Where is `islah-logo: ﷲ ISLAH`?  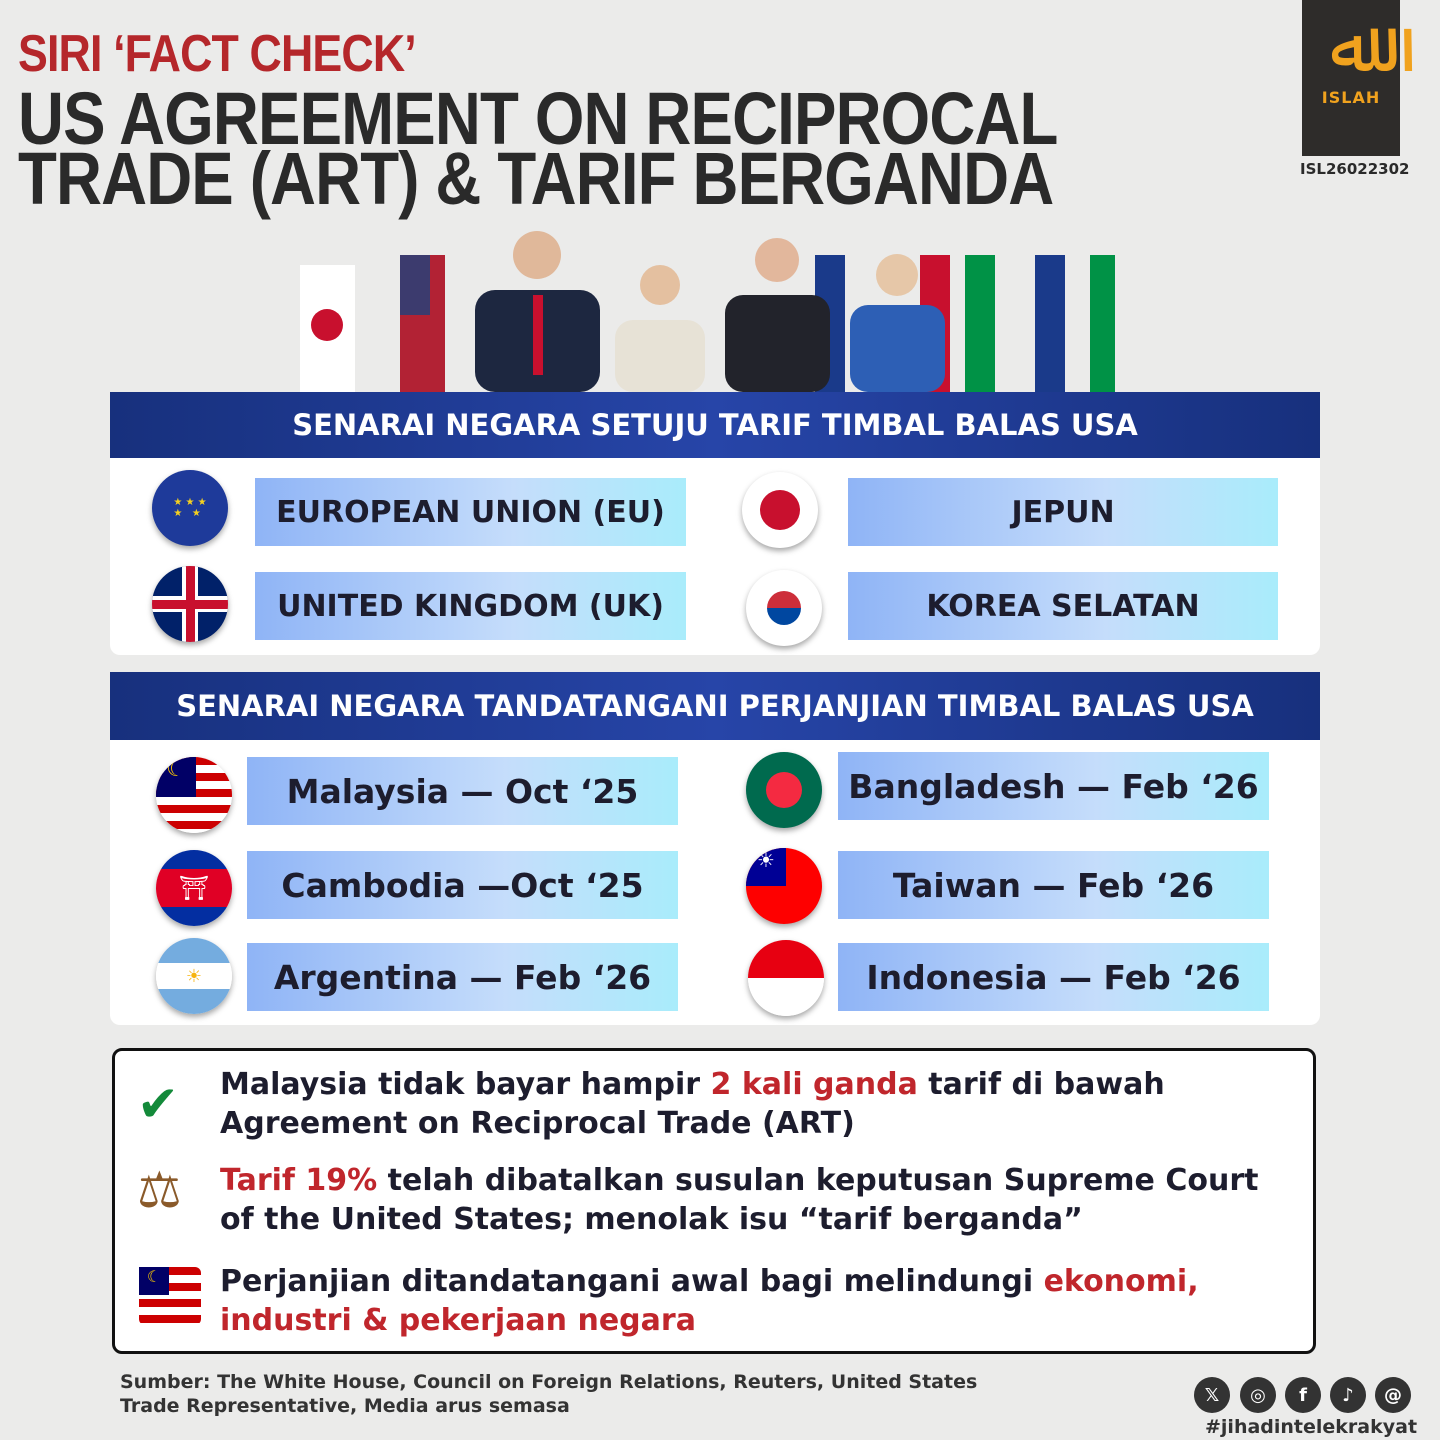 islah-logo: ﷲ ISLAH is located at coordinates (1351, 78).